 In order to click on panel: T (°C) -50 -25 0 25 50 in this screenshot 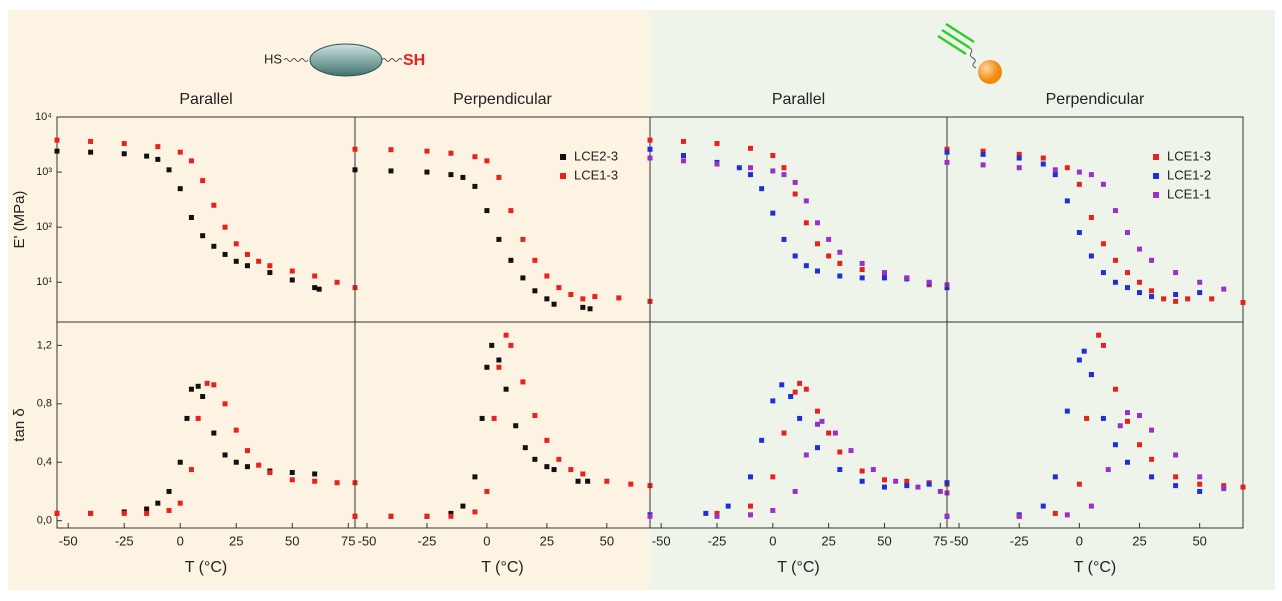, I will do `click(502, 448)`.